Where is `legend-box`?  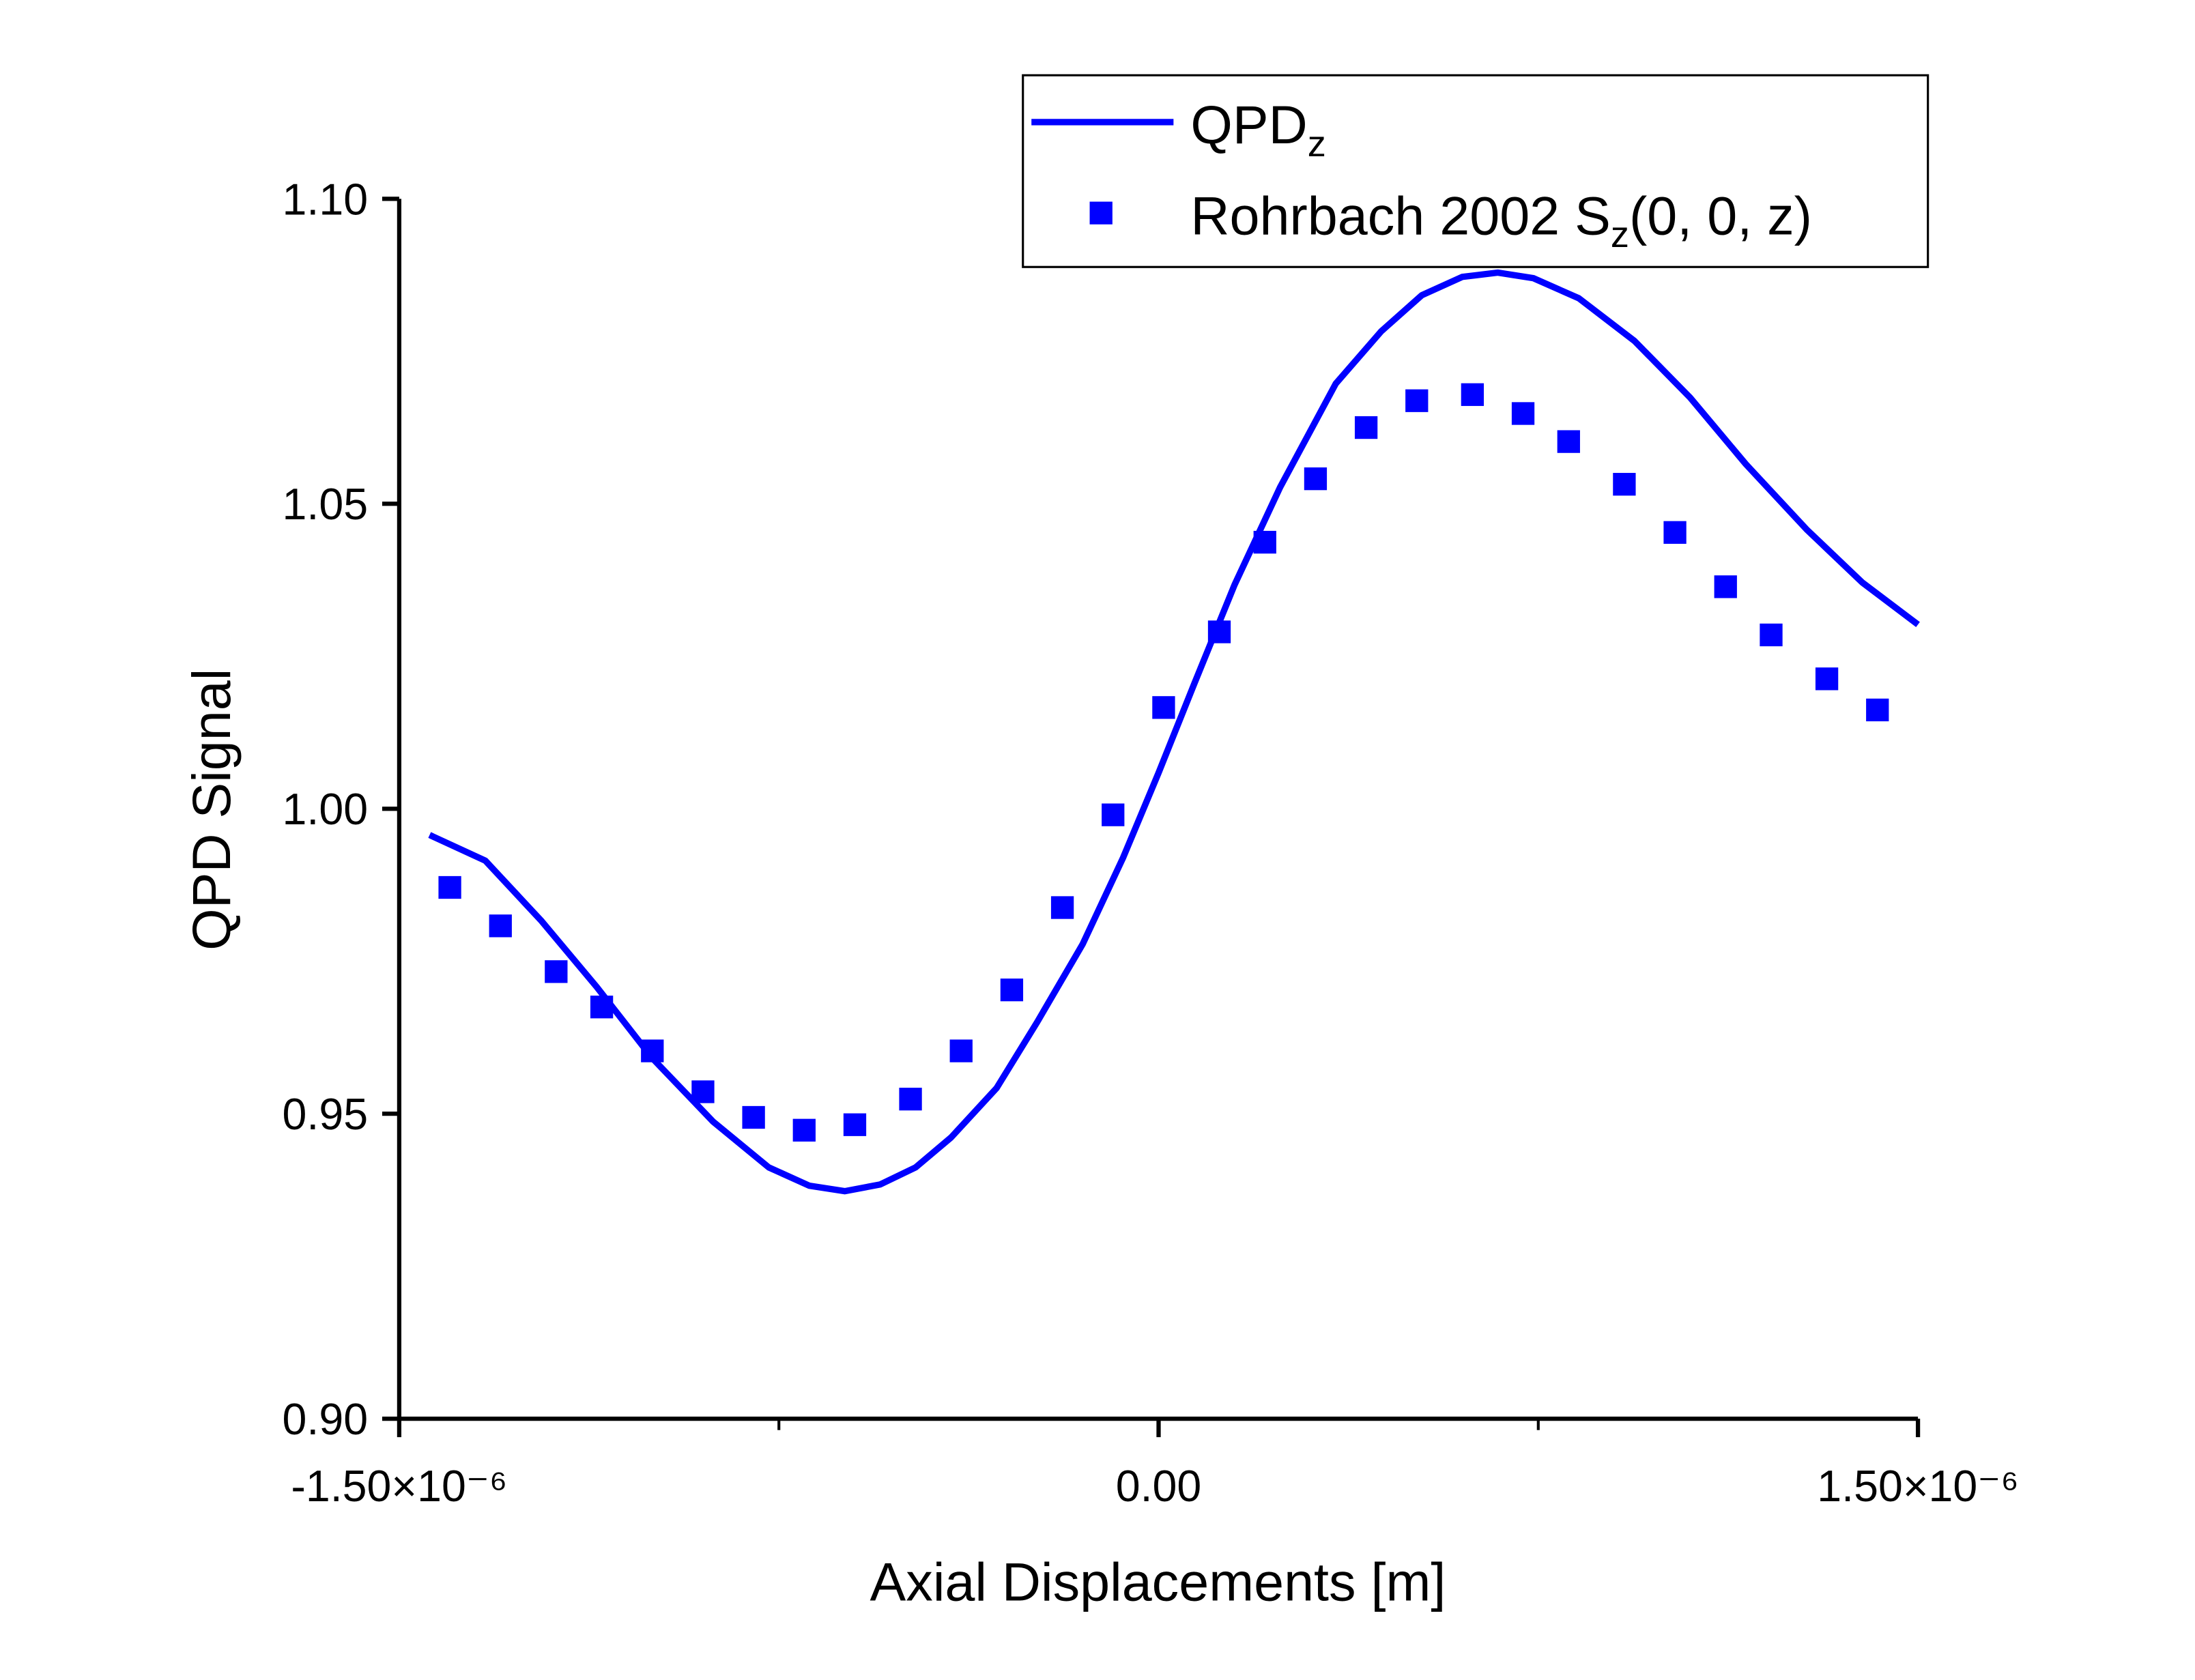
legend-box is located at coordinates (1476, 171).